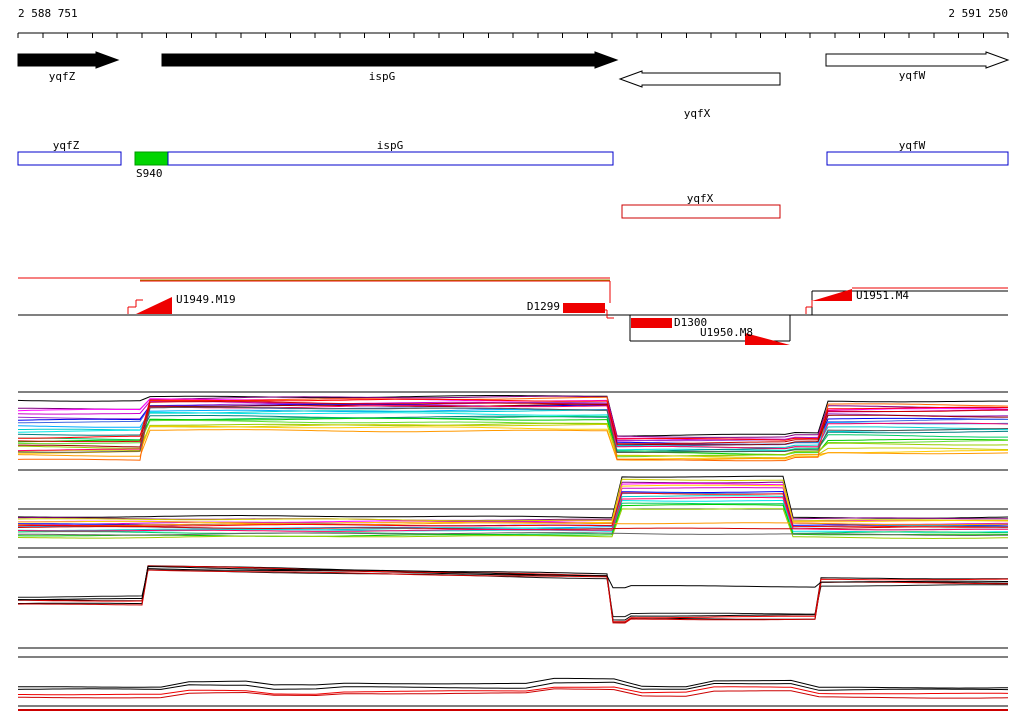 This screenshot has height=714, width=1024. What do you see at coordinates (151, 158) in the screenshot?
I see `segment-box-S940` at bounding box center [151, 158].